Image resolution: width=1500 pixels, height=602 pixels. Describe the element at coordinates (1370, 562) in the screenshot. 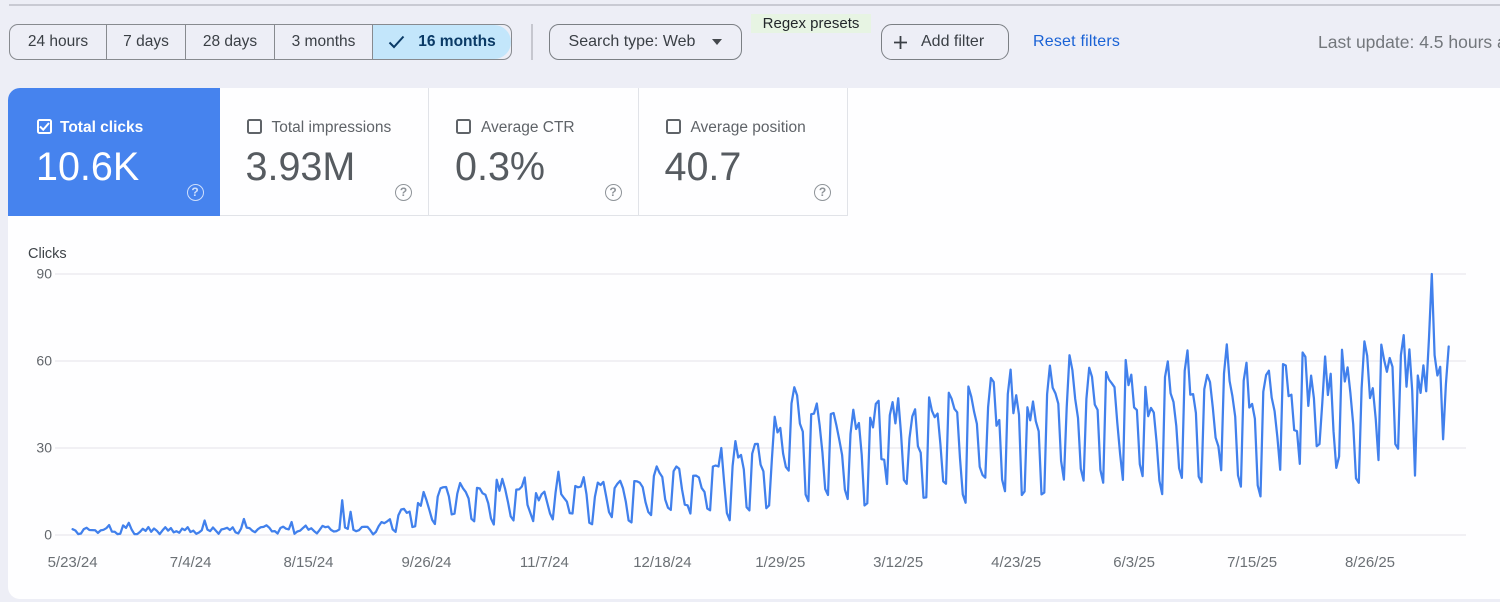

I see `svg-text: 8/26/25` at that location.